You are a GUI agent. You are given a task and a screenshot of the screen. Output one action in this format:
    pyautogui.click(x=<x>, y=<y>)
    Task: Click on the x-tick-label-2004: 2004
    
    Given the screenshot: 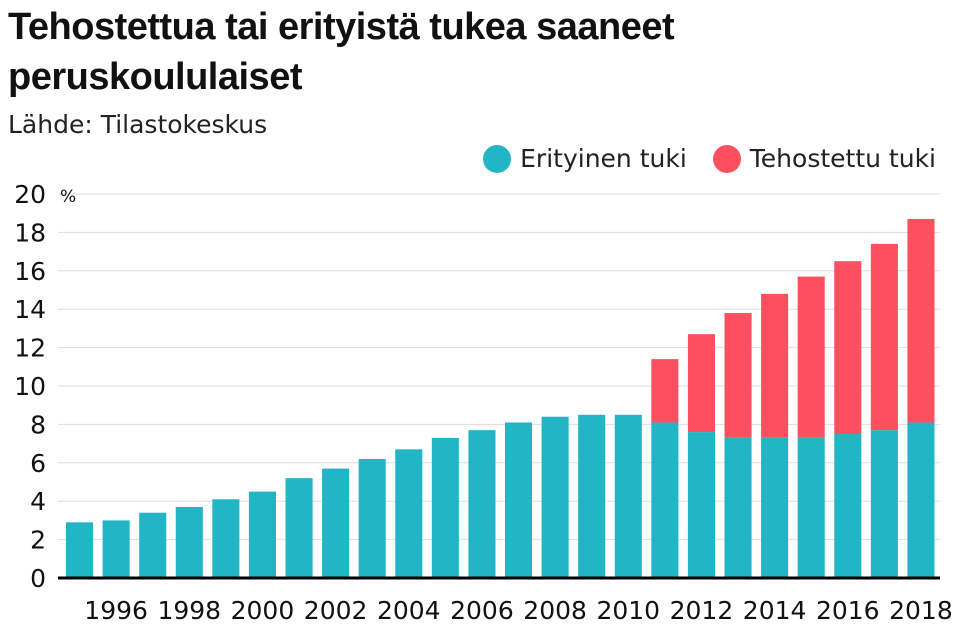 What is the action you would take?
    pyautogui.click(x=409, y=610)
    